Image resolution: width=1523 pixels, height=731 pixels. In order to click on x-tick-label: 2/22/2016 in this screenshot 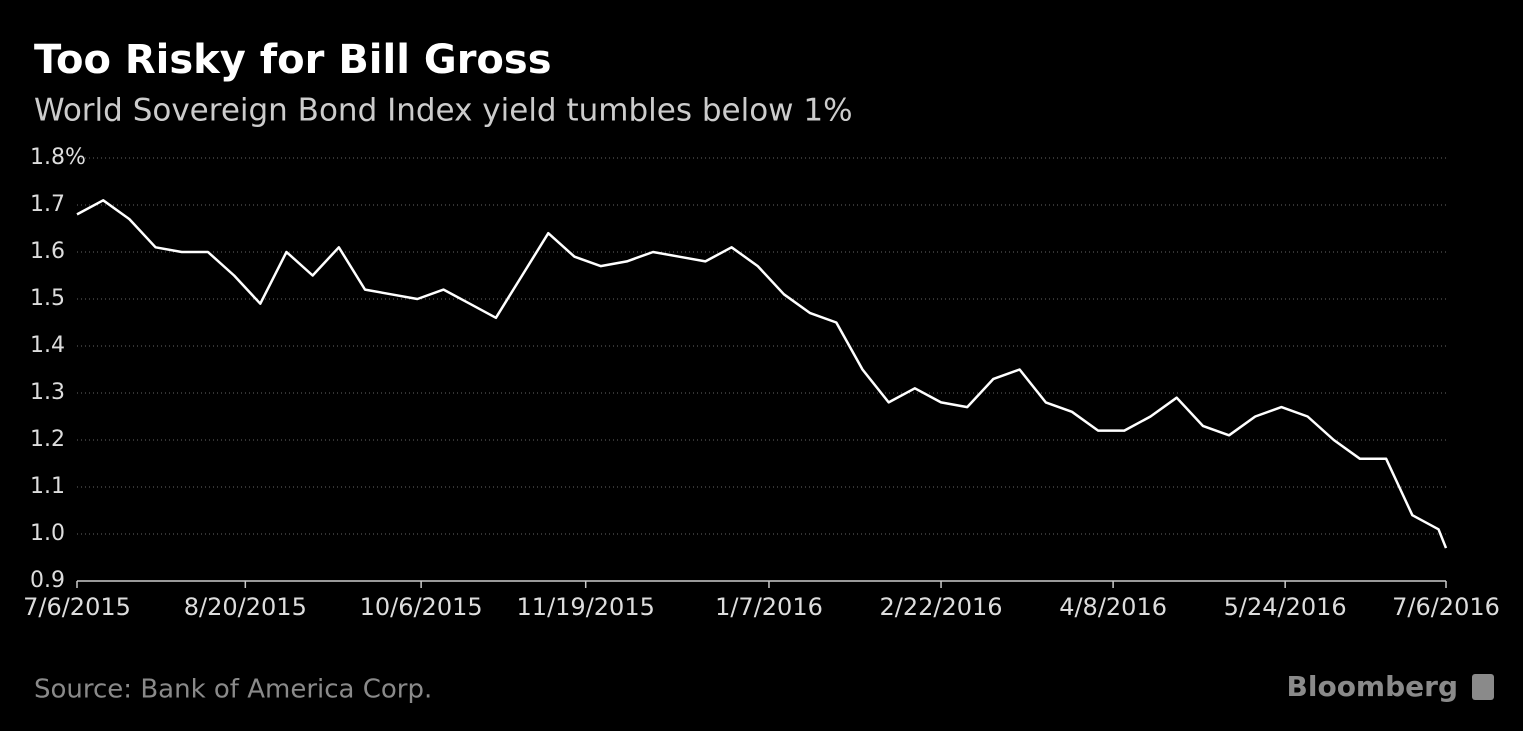, I will do `click(941, 607)`.